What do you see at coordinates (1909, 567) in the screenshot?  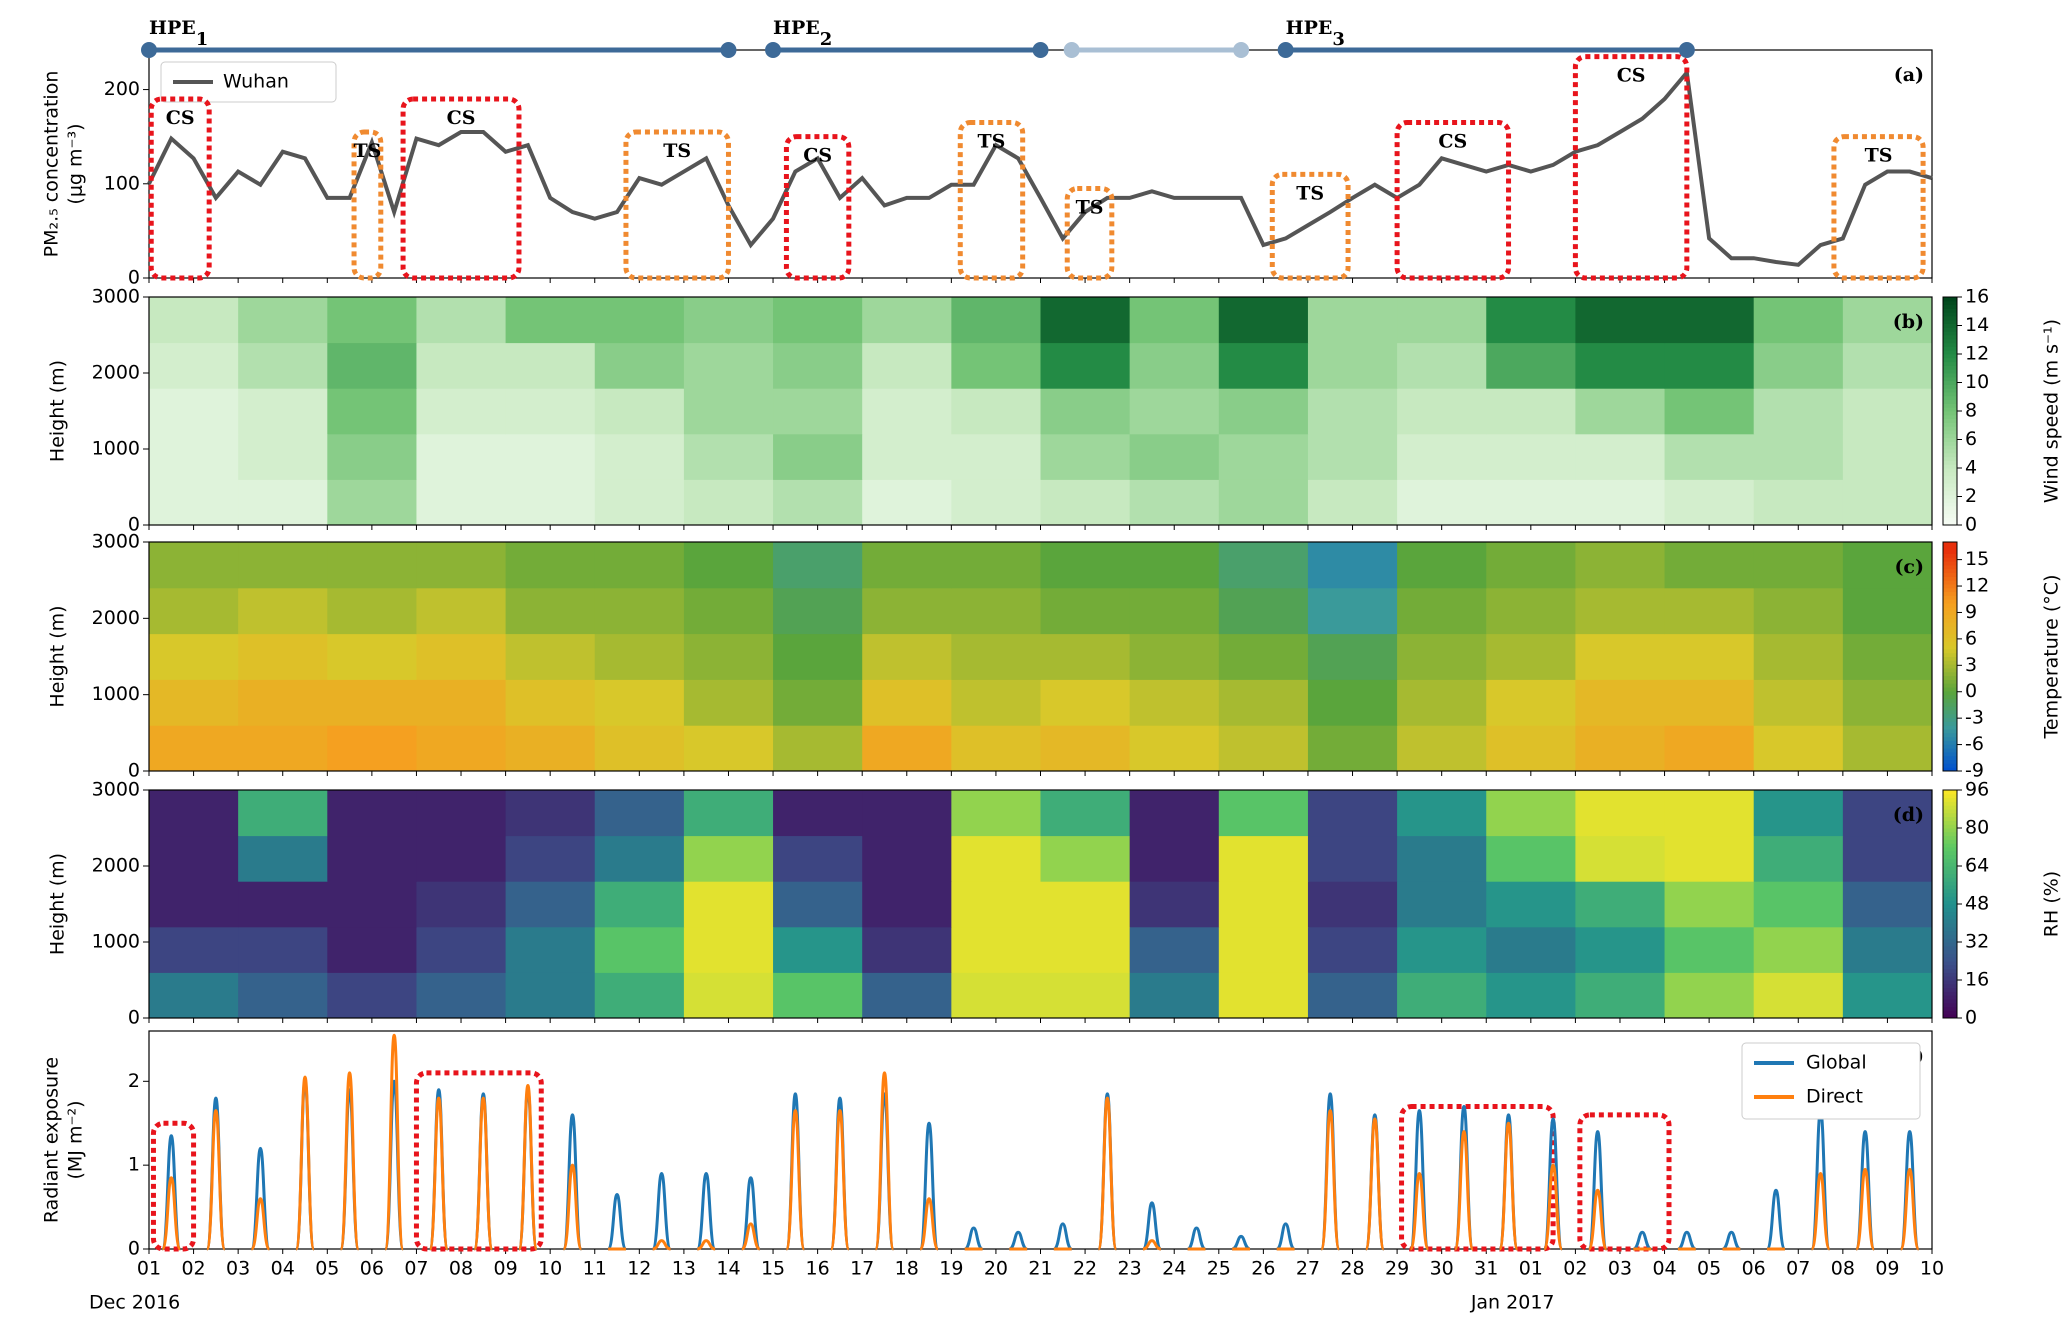 I see `panel-label: (c)` at bounding box center [1909, 567].